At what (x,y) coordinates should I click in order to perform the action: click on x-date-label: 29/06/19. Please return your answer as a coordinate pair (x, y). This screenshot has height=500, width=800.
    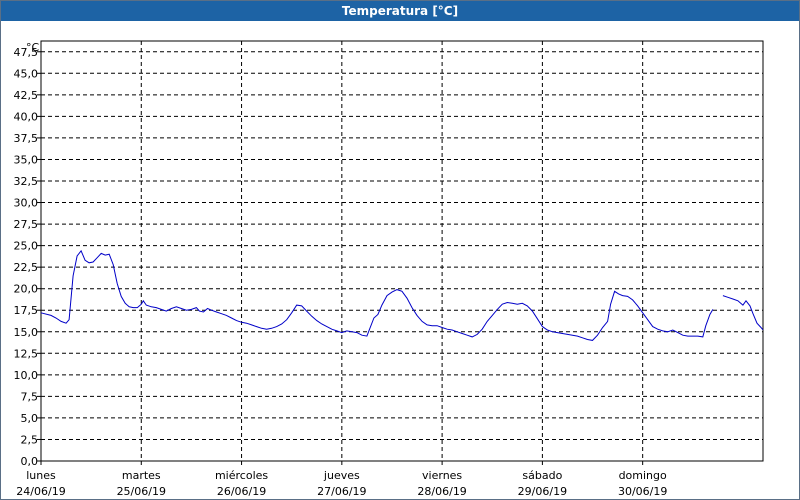
    Looking at the image, I should click on (542, 491).